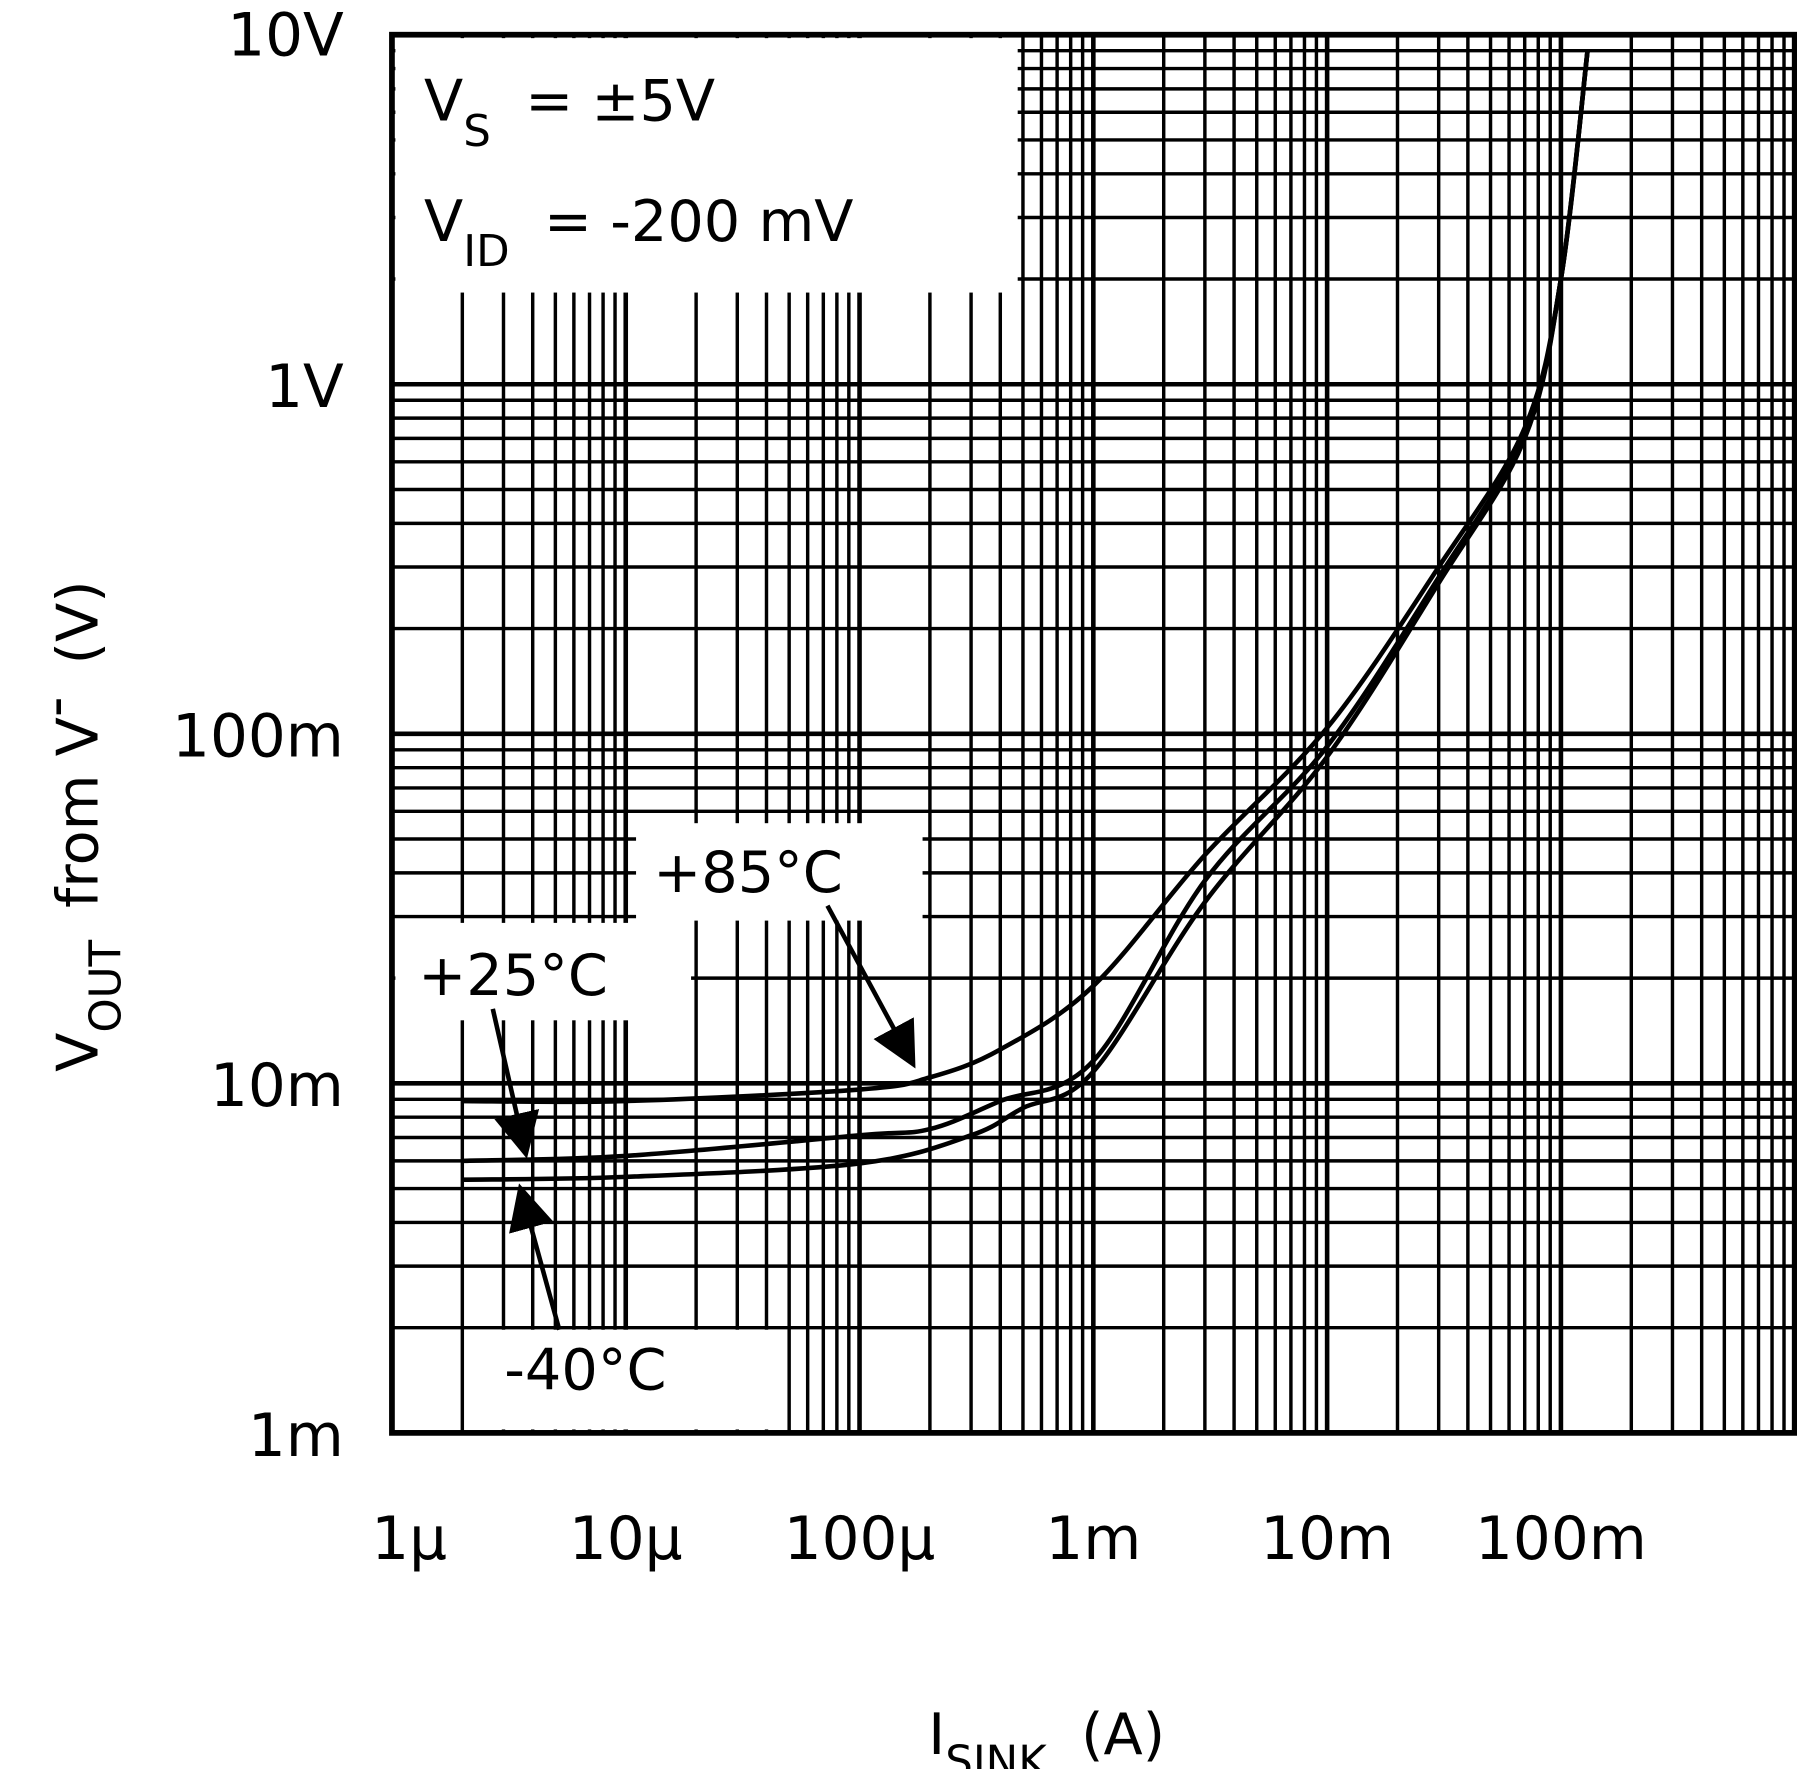 The width and height of the screenshot is (1797, 1769). I want to click on x-tick-label: 10μ, so click(626, 1539).